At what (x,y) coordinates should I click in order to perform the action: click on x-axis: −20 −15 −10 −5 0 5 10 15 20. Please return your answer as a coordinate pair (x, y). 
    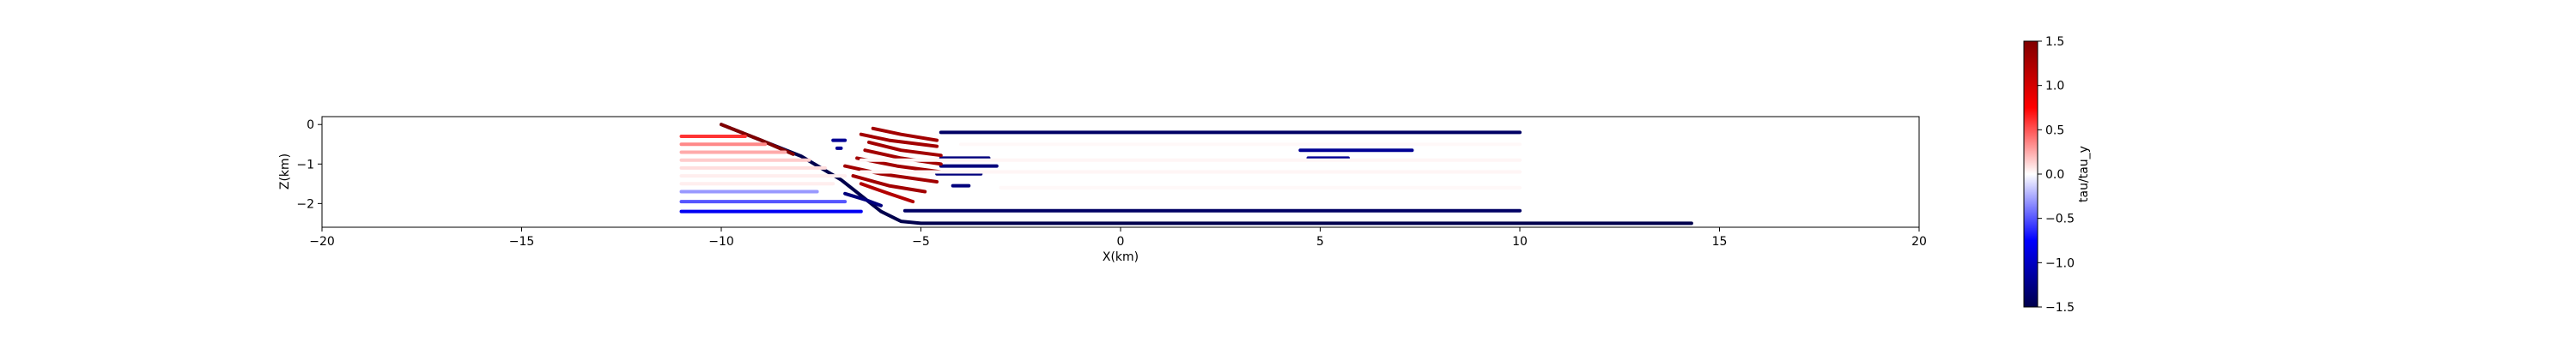
    Looking at the image, I should click on (1118, 238).